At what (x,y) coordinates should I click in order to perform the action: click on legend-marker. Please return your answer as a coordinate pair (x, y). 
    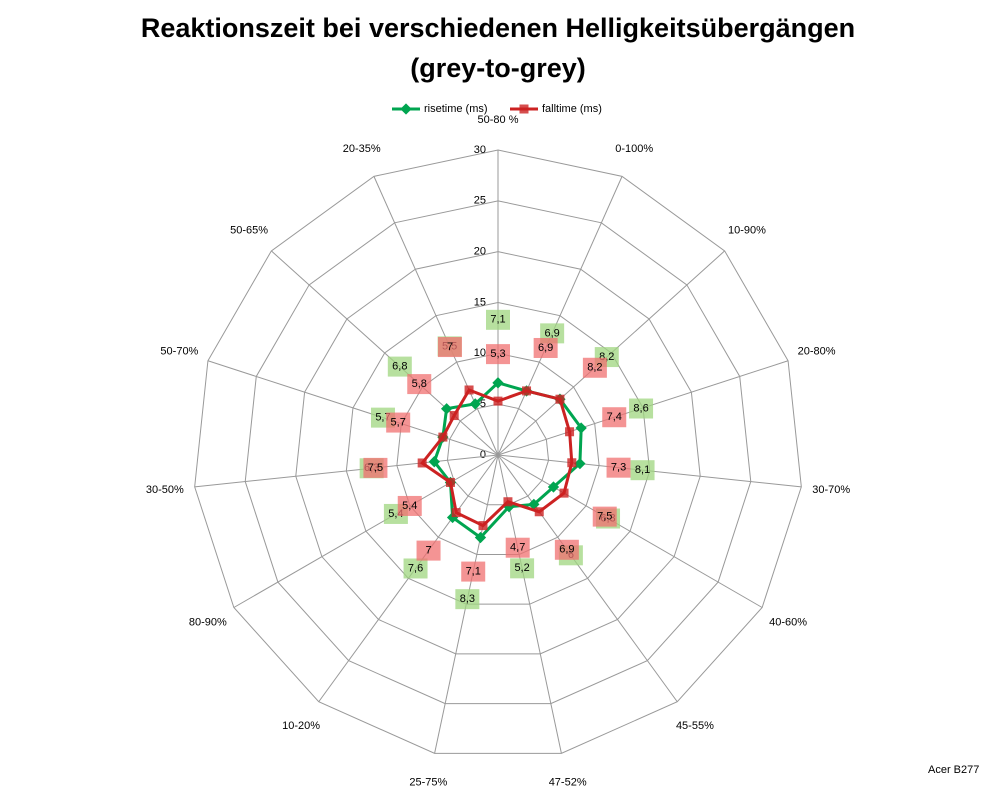
    Looking at the image, I should click on (524, 109).